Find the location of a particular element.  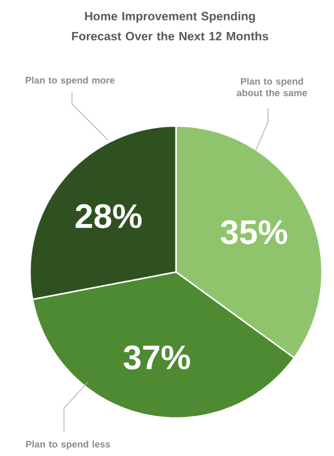

data-label: 35% is located at coordinates (254, 232).